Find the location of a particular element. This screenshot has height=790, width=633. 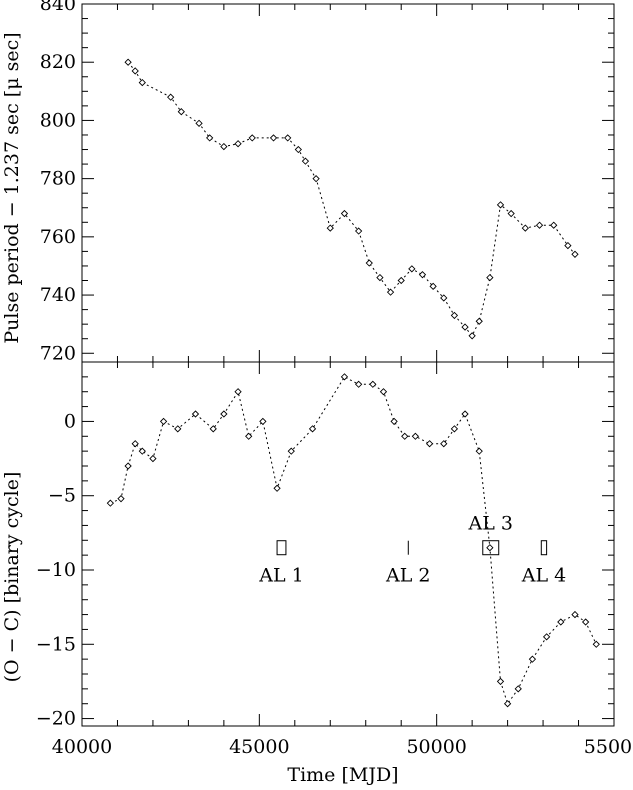

bottom-x-tick-label: 40000 is located at coordinates (82, 747).